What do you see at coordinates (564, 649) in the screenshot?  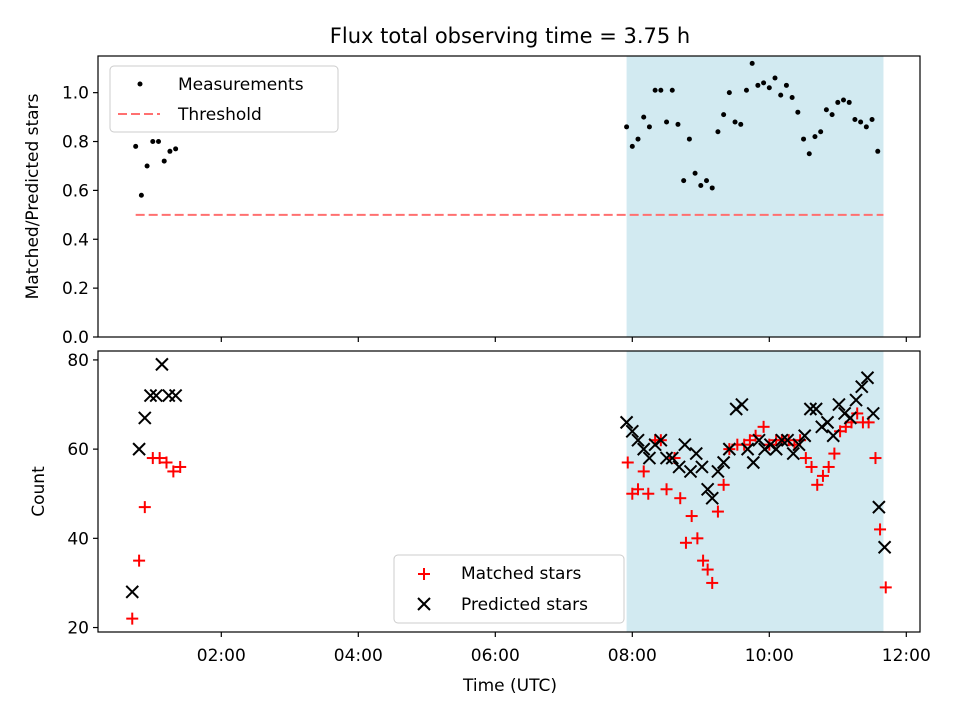 I see `bottom-x-axis-ticks: 02:00 04:00 06:00 08:00 10:00 12:00` at bounding box center [564, 649].